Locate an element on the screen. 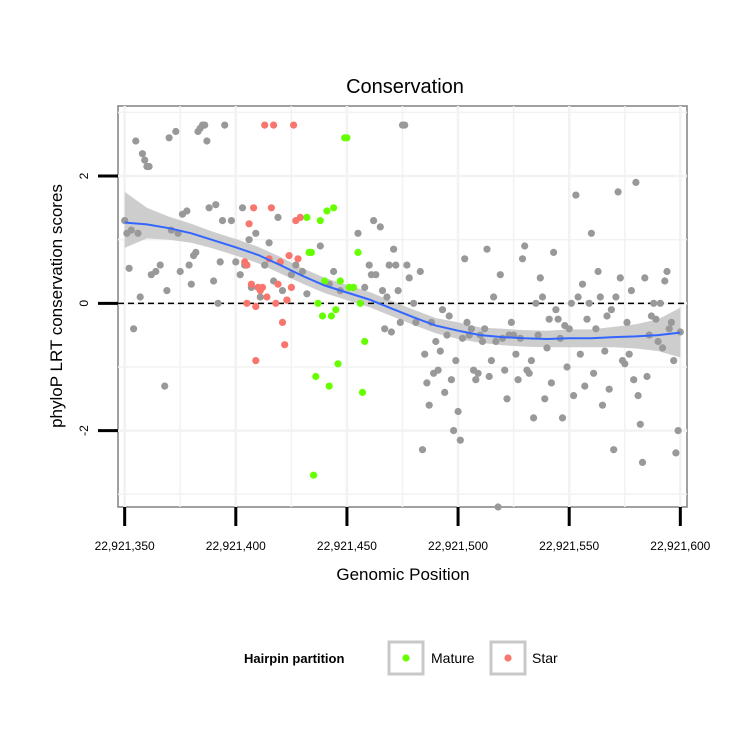 The height and width of the screenshot is (750, 750). x-tick-label: 22,921,450 is located at coordinates (347, 546).